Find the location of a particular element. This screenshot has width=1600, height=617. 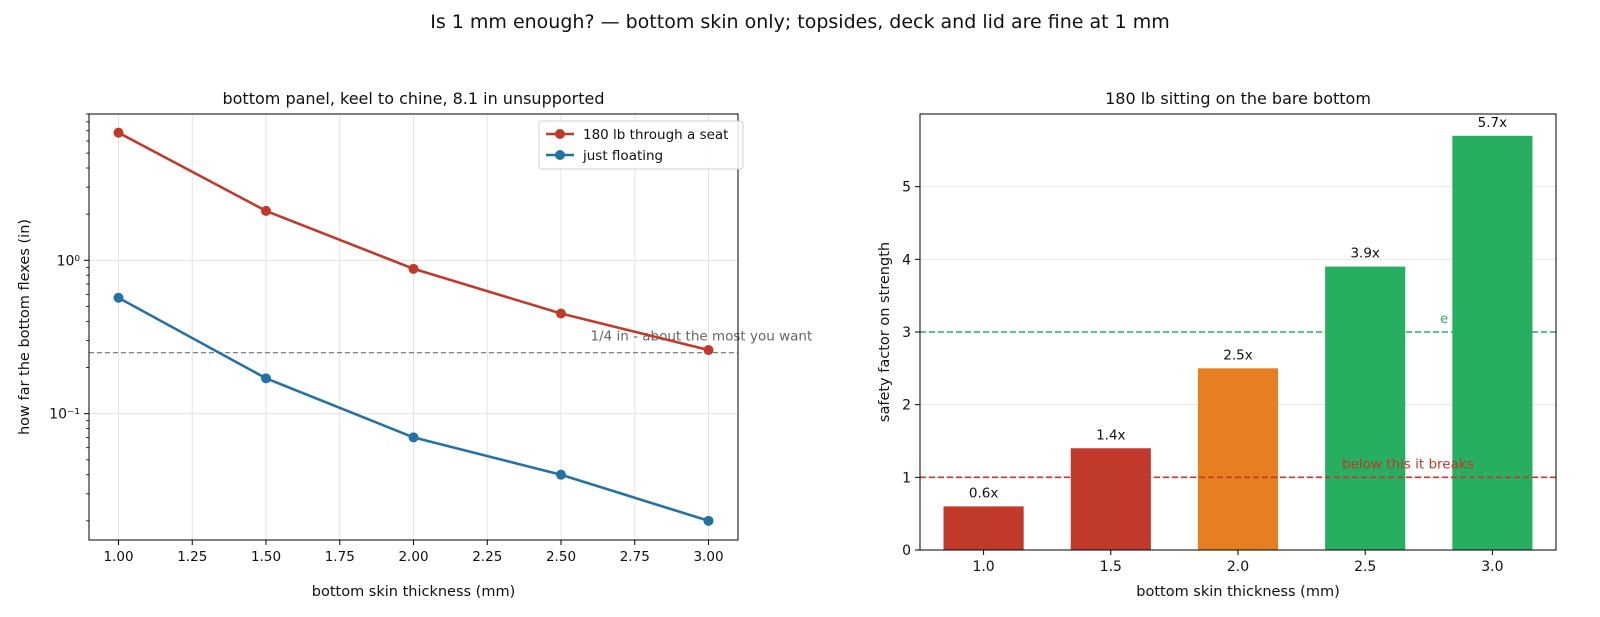

bar-2.0 is located at coordinates (1238, 459).